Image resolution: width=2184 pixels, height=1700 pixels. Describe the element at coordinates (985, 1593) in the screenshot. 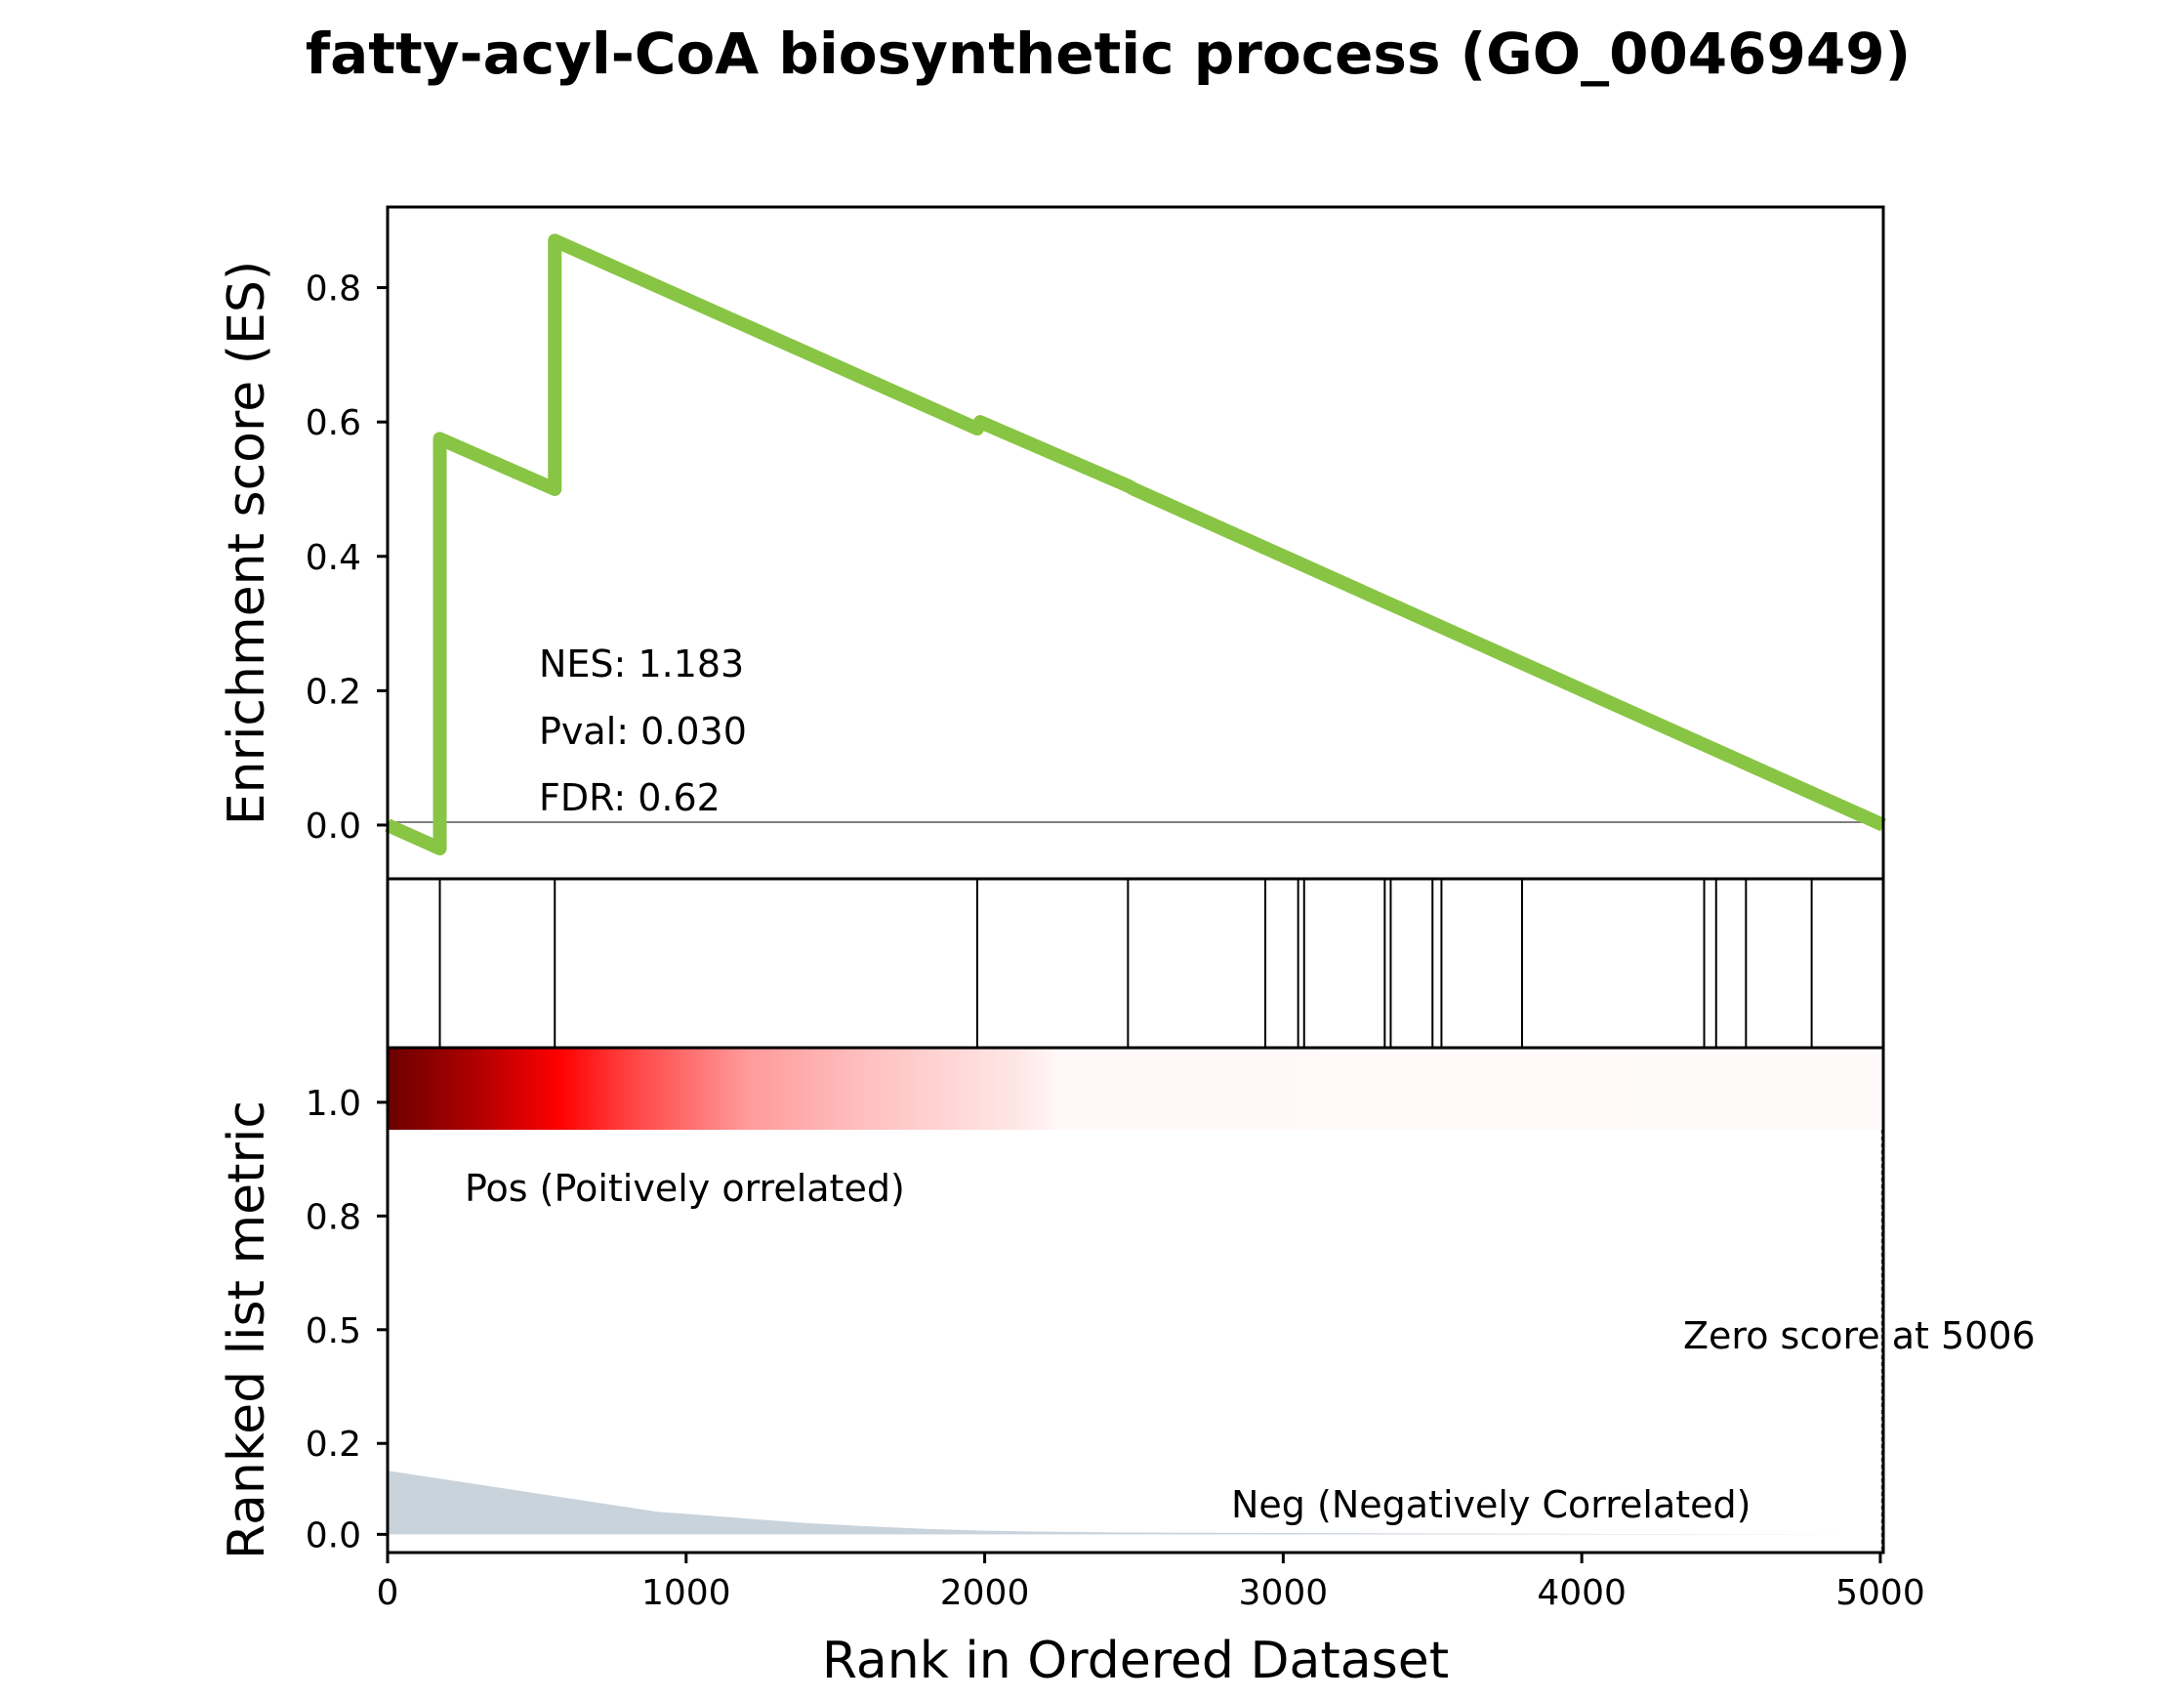

I see `x-tick-label: 2000` at that location.